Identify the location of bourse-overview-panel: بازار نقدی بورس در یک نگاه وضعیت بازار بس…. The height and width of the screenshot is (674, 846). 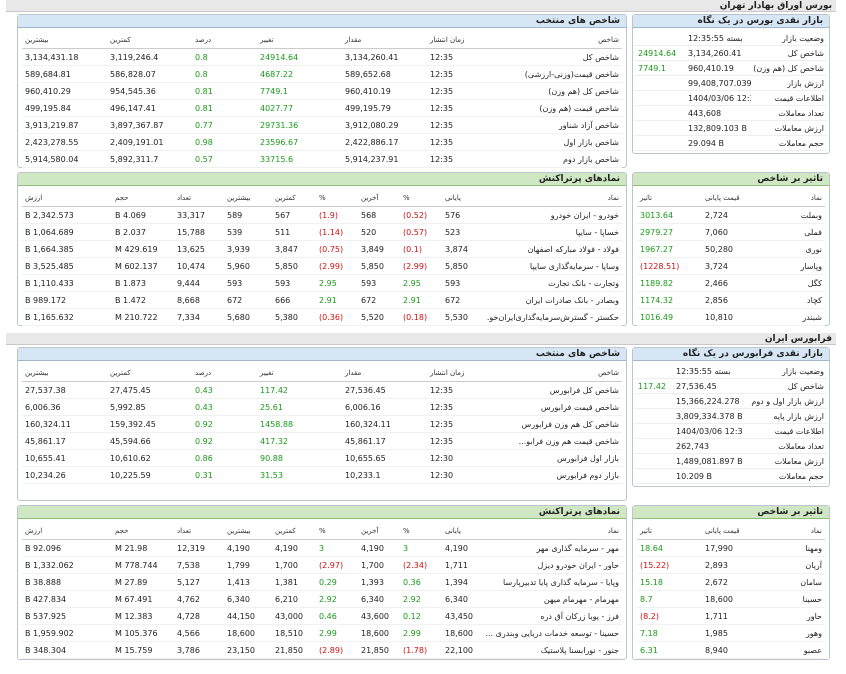
(731, 84).